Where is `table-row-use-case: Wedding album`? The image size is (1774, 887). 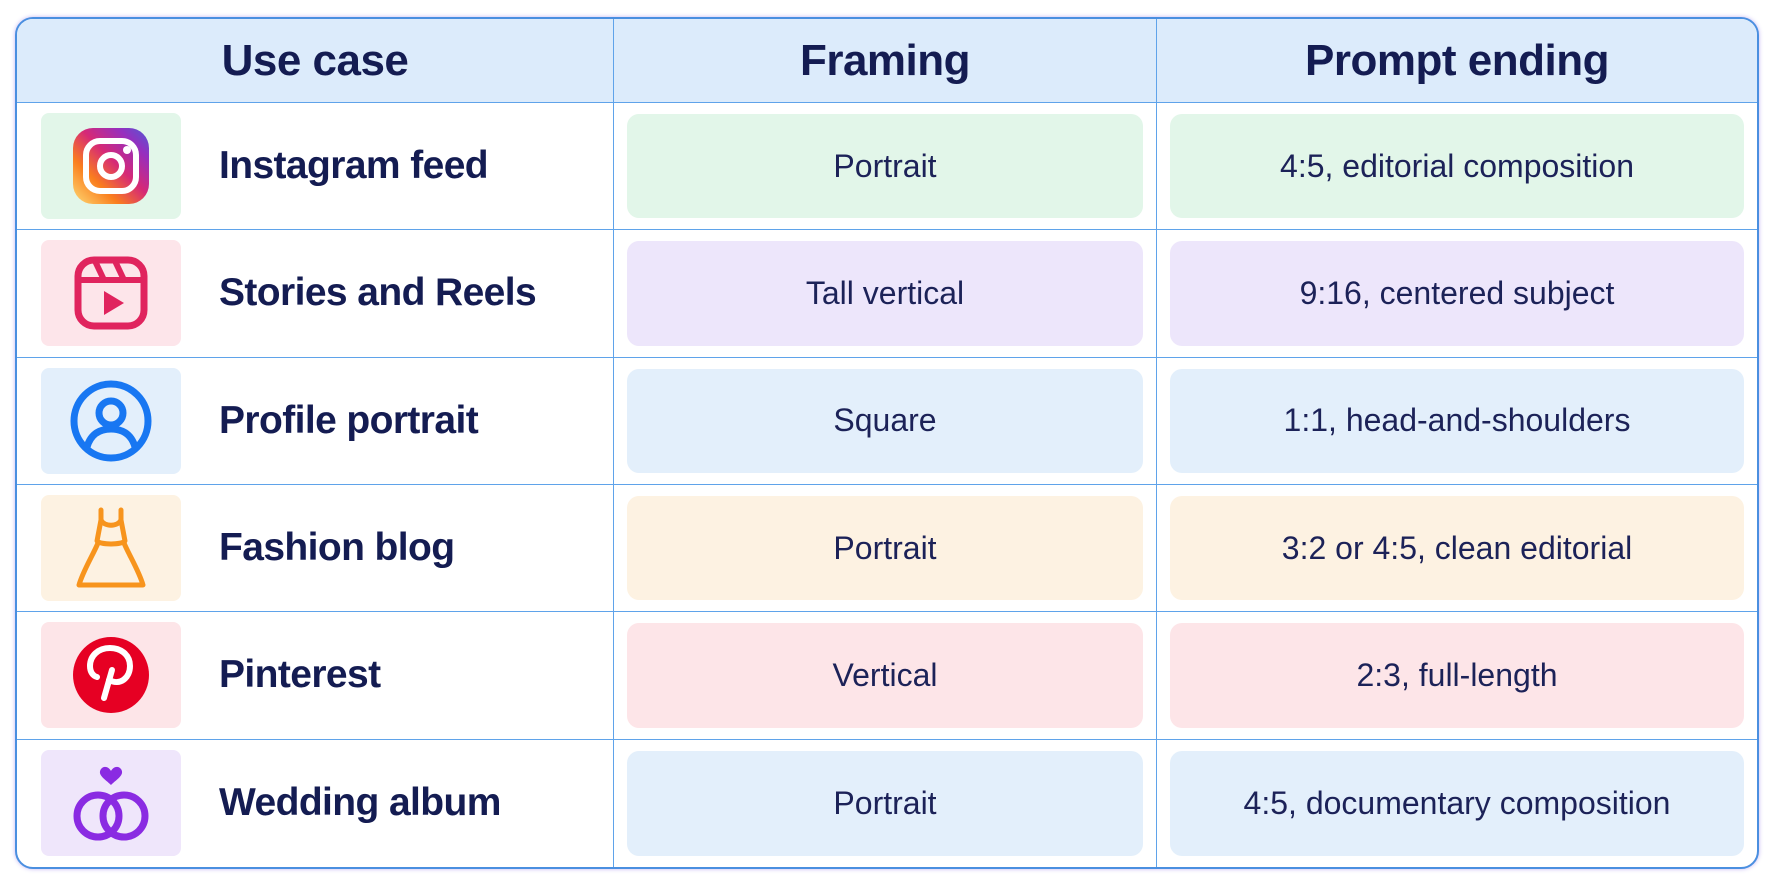 table-row-use-case: Wedding album is located at coordinates (315, 803).